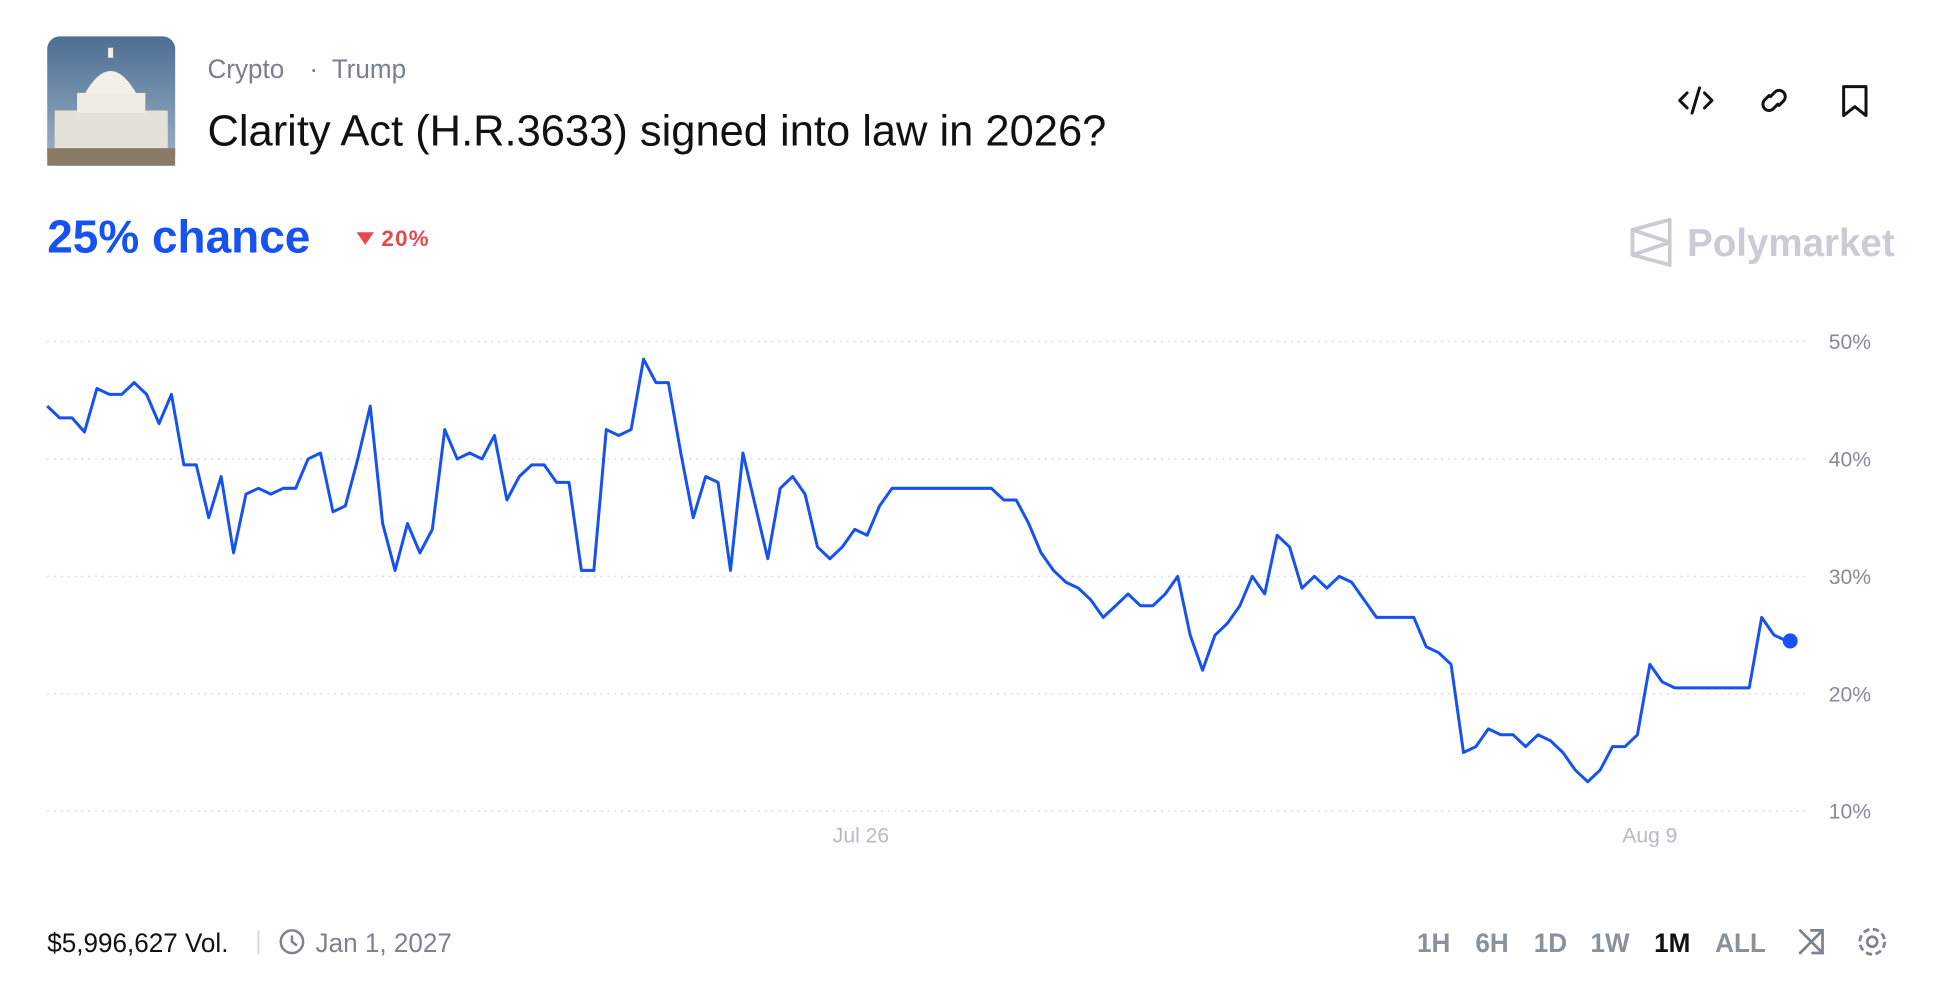  What do you see at coordinates (405, 238) in the screenshot?
I see `change: 20%` at bounding box center [405, 238].